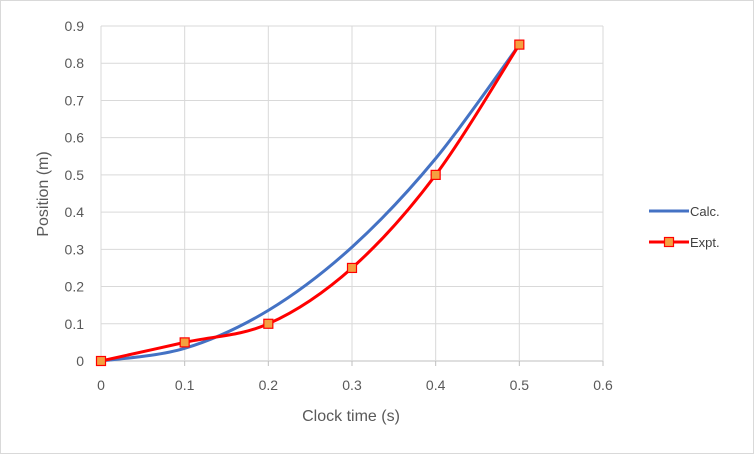  Describe the element at coordinates (75, 63) in the screenshot. I see `y-tick-label: 0.8` at that location.